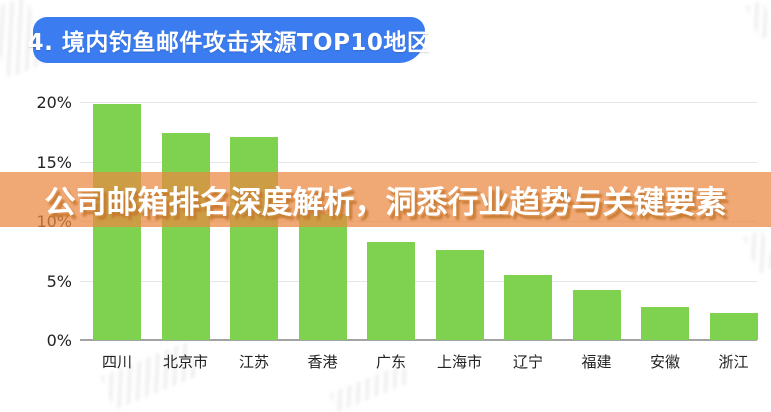  What do you see at coordinates (418, 102) in the screenshot?
I see `gridline` at bounding box center [418, 102].